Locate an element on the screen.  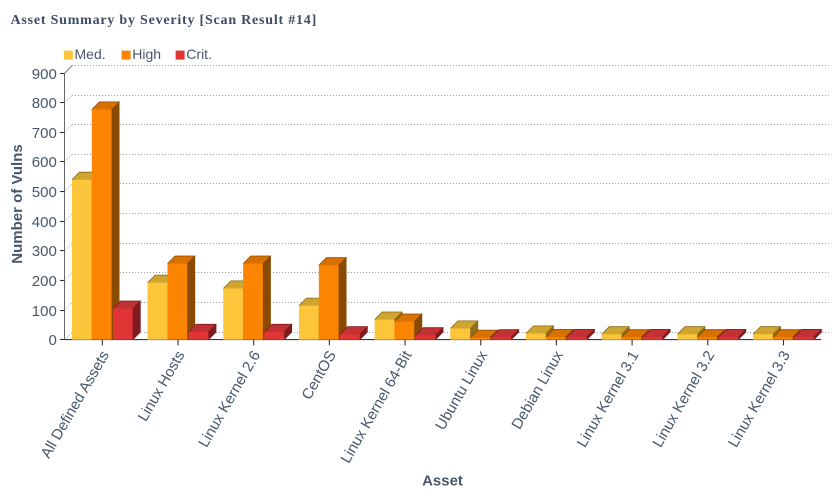
svg-text: 800 is located at coordinates (44, 103).